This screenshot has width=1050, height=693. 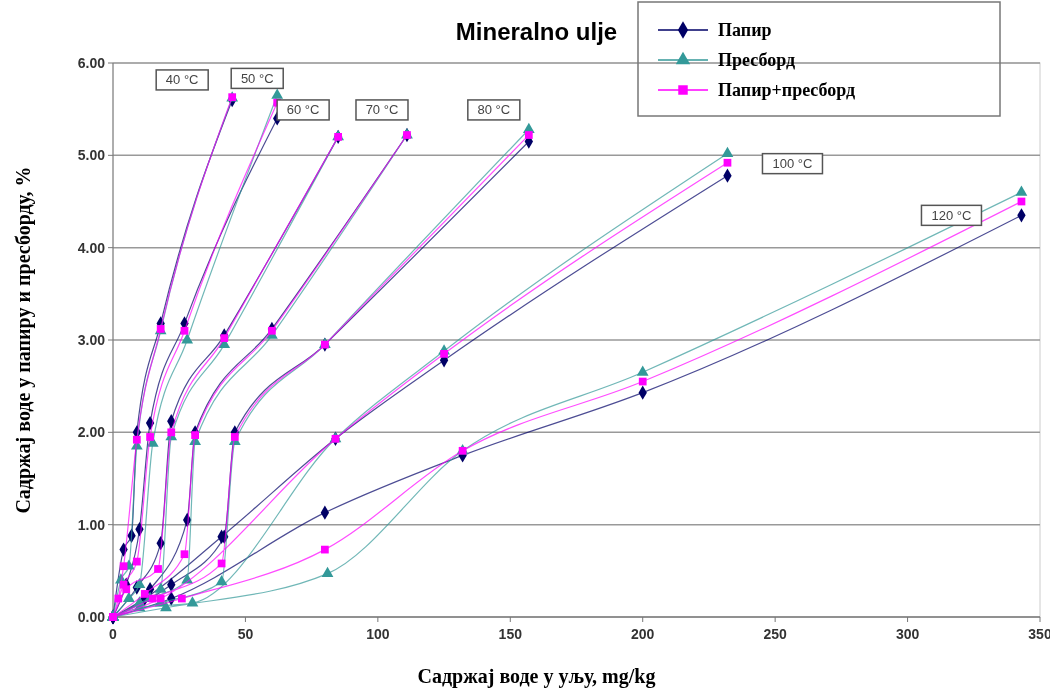 I want to click on x-tick-label: 0, so click(x=113, y=634).